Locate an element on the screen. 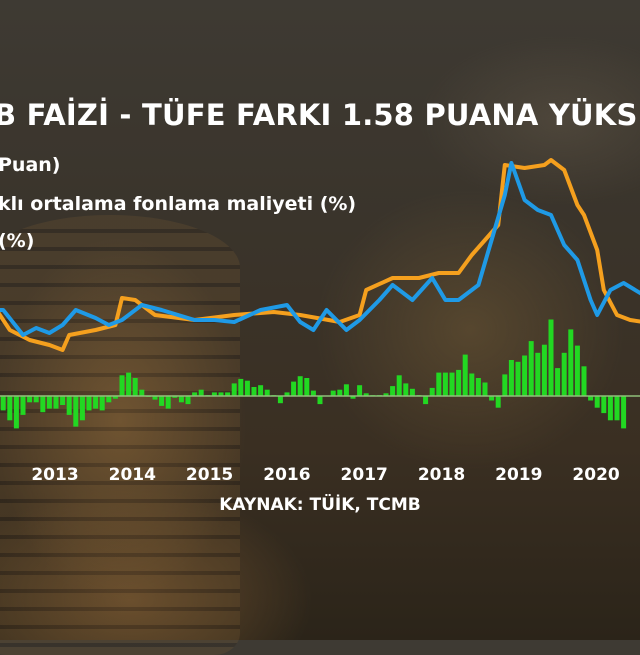  x-tick-label: 2020 is located at coordinates (595, 475).